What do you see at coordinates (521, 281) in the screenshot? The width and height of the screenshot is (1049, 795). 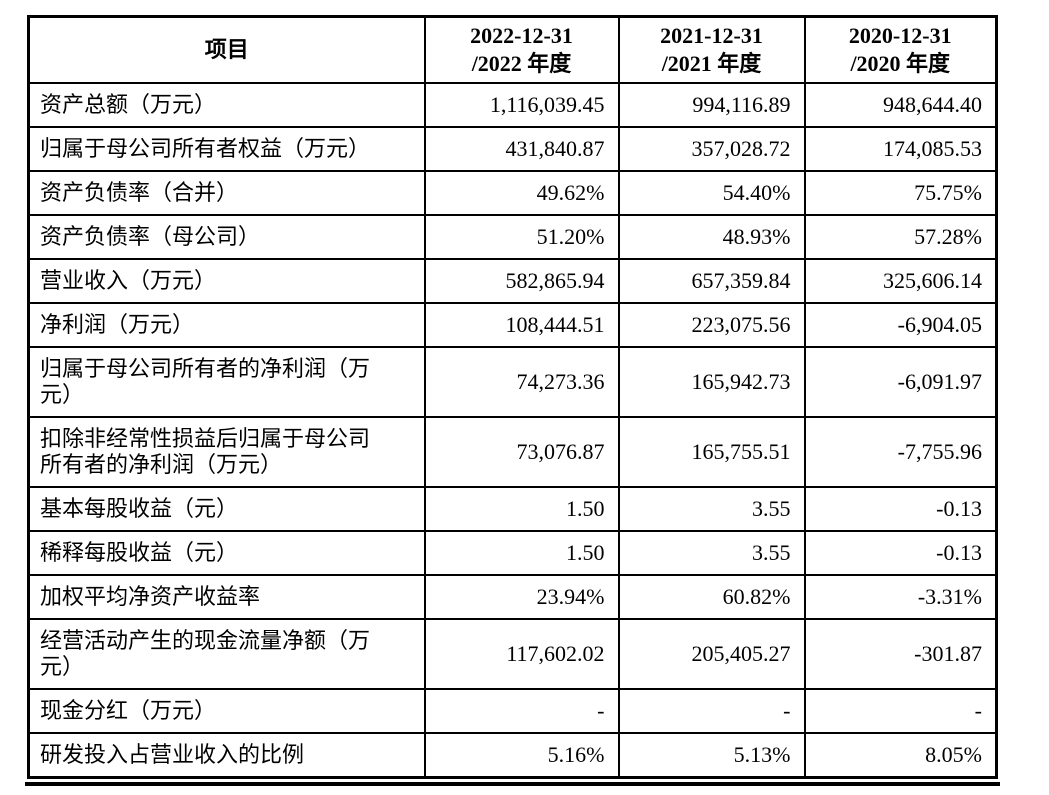 I see `row-value: 582,865.94` at bounding box center [521, 281].